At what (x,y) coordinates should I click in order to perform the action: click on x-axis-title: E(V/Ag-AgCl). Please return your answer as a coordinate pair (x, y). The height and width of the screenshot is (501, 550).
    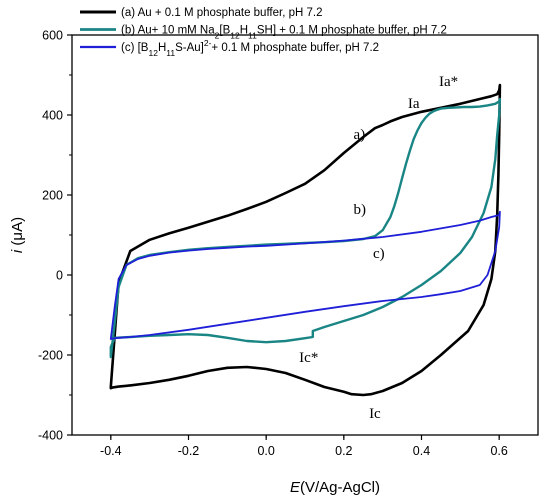
    Looking at the image, I should click on (335, 487).